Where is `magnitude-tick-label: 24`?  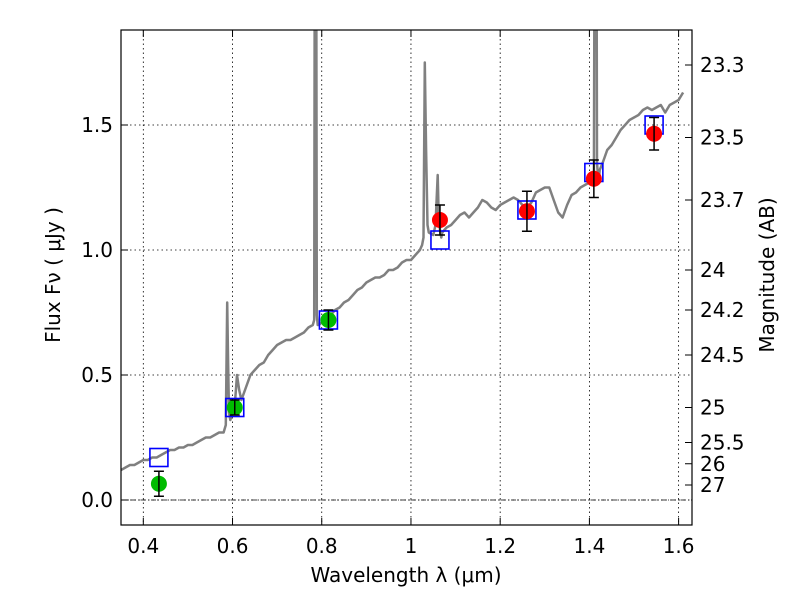 magnitude-tick-label: 24 is located at coordinates (712, 270).